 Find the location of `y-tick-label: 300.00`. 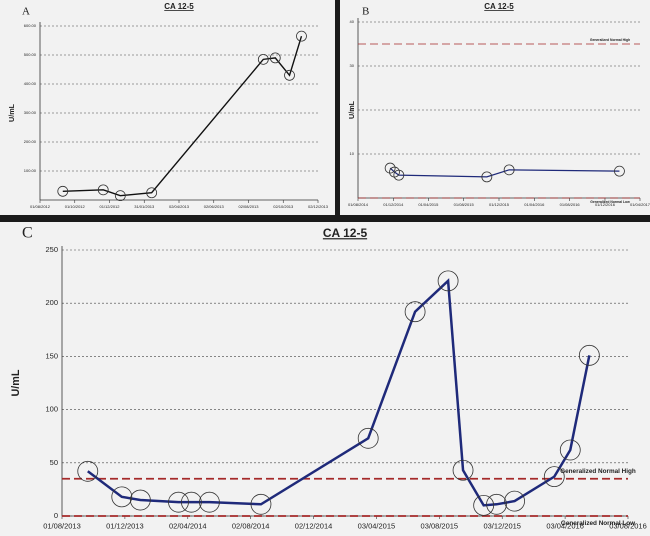

y-tick-label: 300.00 is located at coordinates (30, 112).